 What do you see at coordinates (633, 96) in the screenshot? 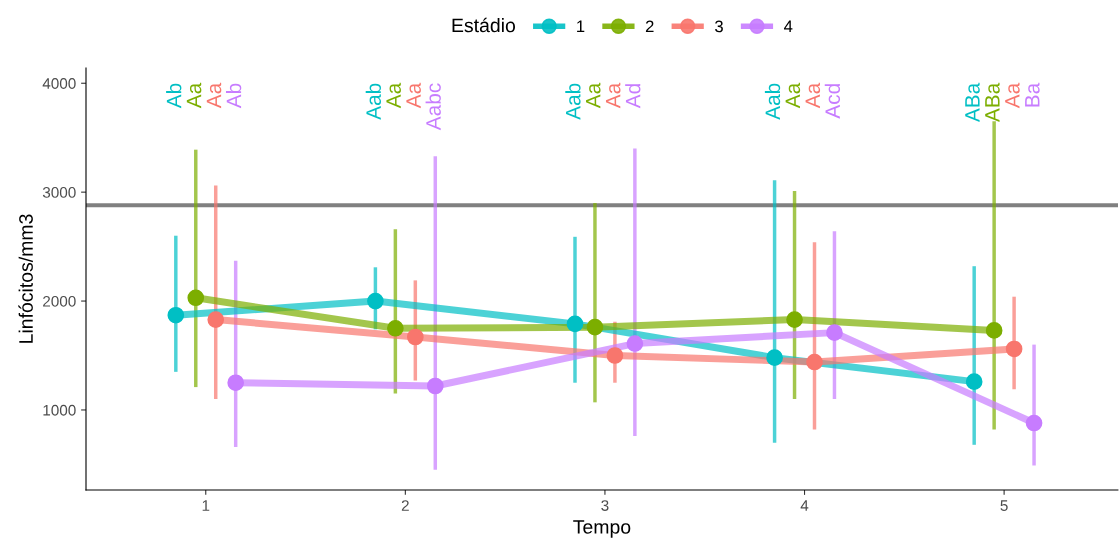
I see `annotation: Ad` at bounding box center [633, 96].